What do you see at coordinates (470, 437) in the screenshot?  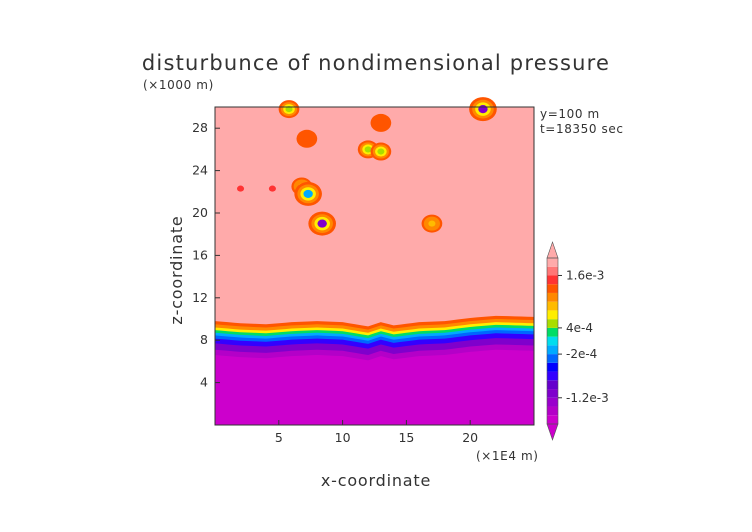 I see `x-tick-label: 20` at bounding box center [470, 437].